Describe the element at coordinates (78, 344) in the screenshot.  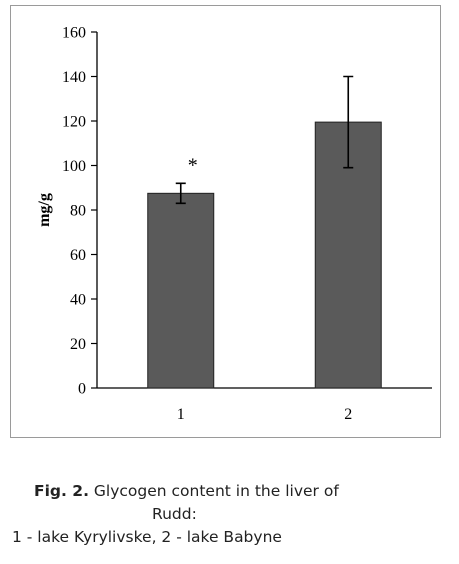
I see `y-tick-label: 20` at that location.